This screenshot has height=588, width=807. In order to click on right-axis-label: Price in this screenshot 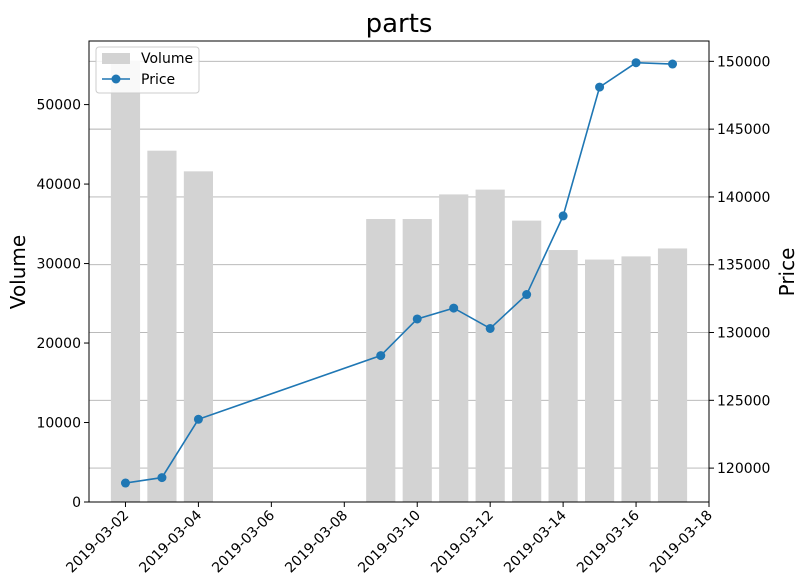, I will do `click(787, 272)`.